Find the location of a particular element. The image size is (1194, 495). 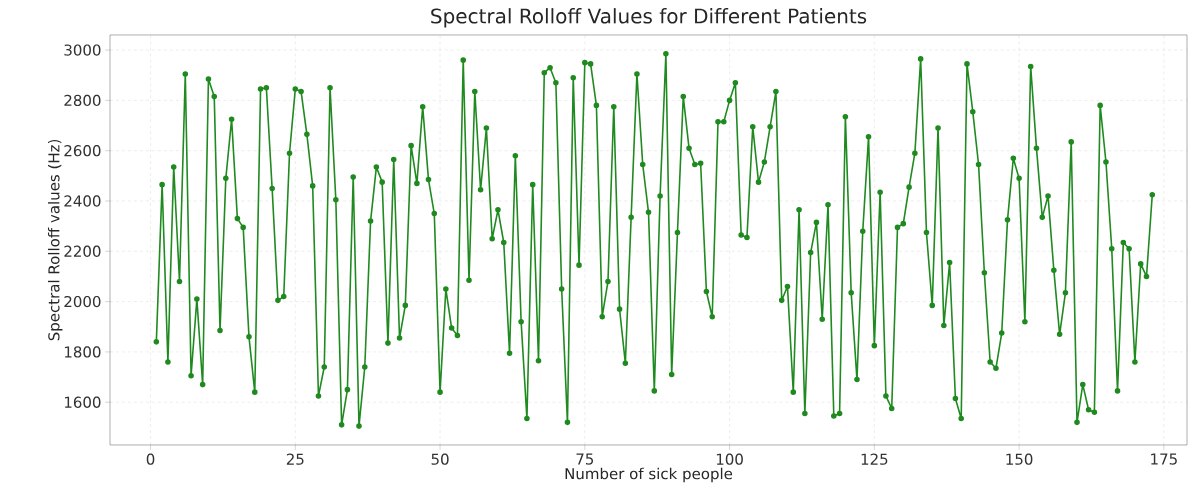

y-tick-label: 2400 is located at coordinates (82, 201).